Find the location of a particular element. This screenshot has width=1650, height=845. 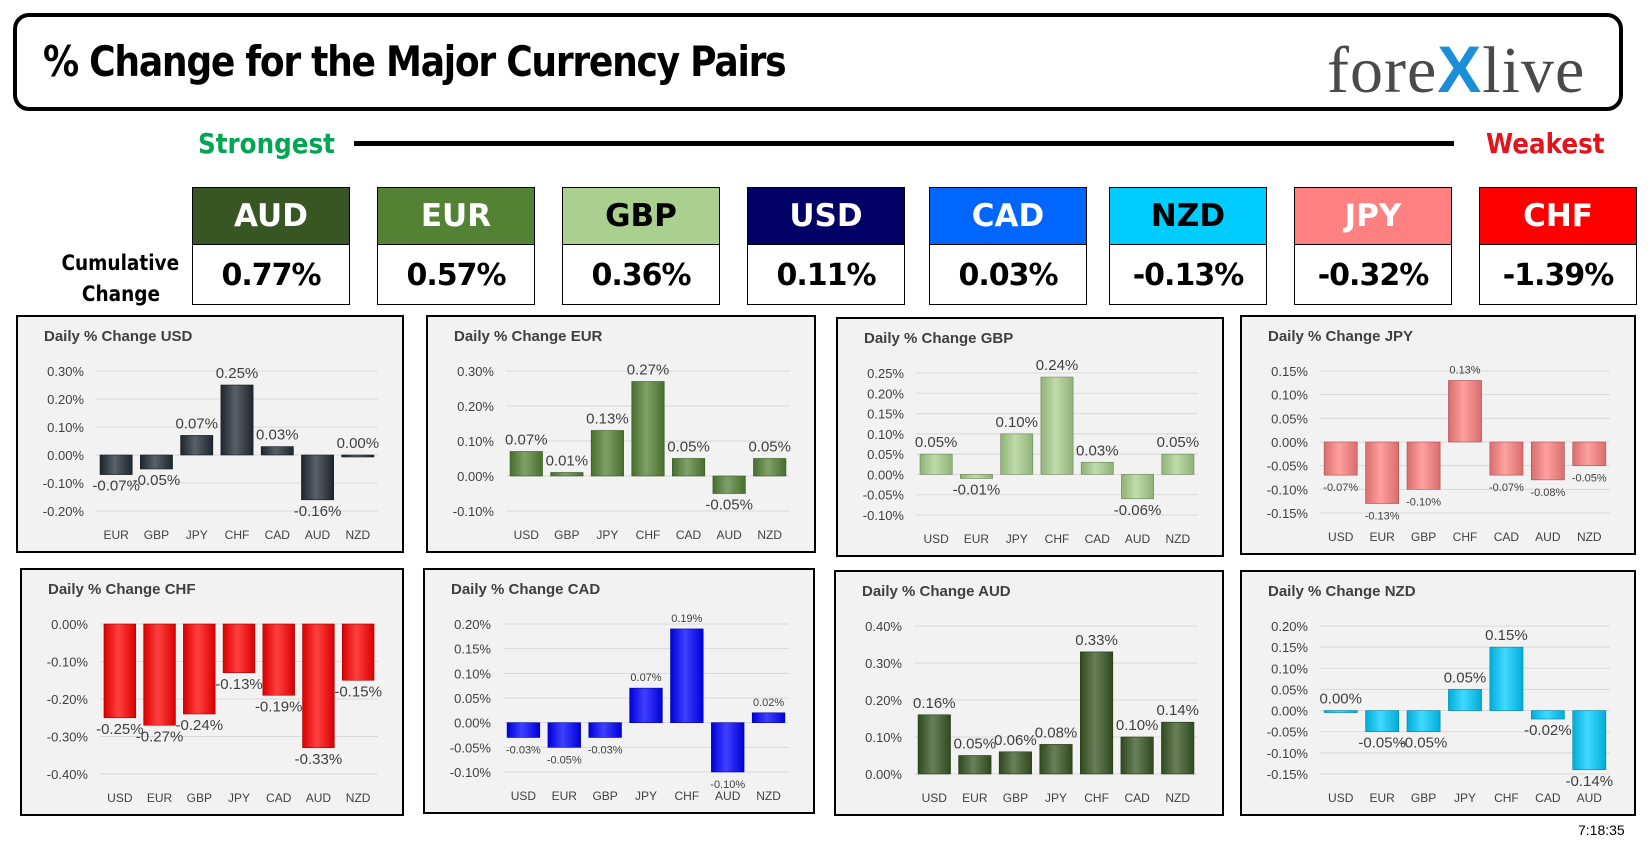

data-label: -0.25% is located at coordinates (120, 729).